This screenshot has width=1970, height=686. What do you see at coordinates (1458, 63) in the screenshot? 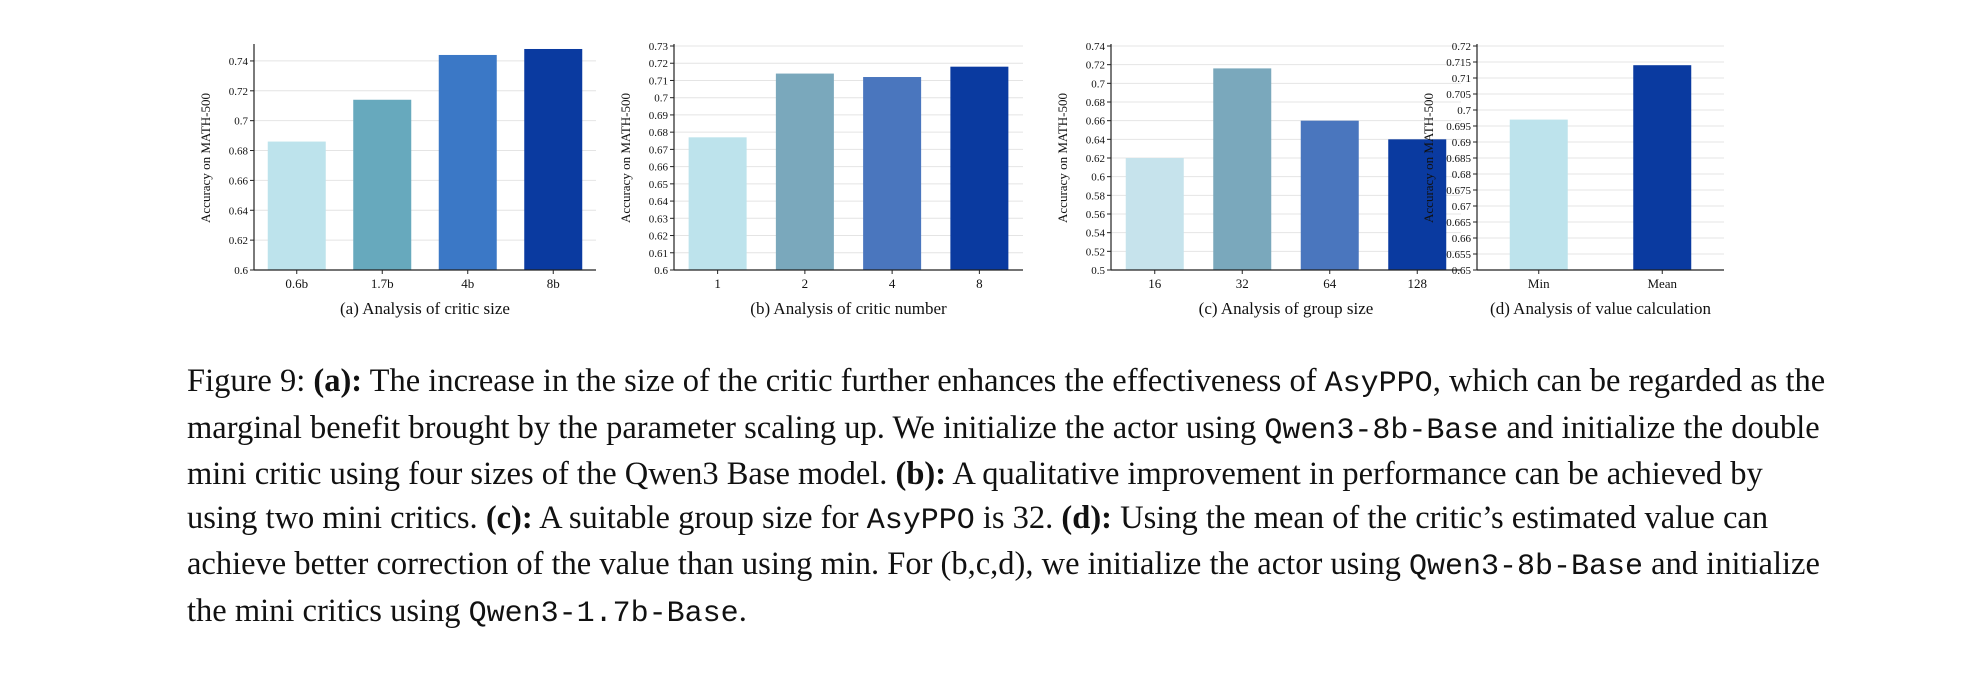
I see `y-tick-label: 0.715` at bounding box center [1458, 63].